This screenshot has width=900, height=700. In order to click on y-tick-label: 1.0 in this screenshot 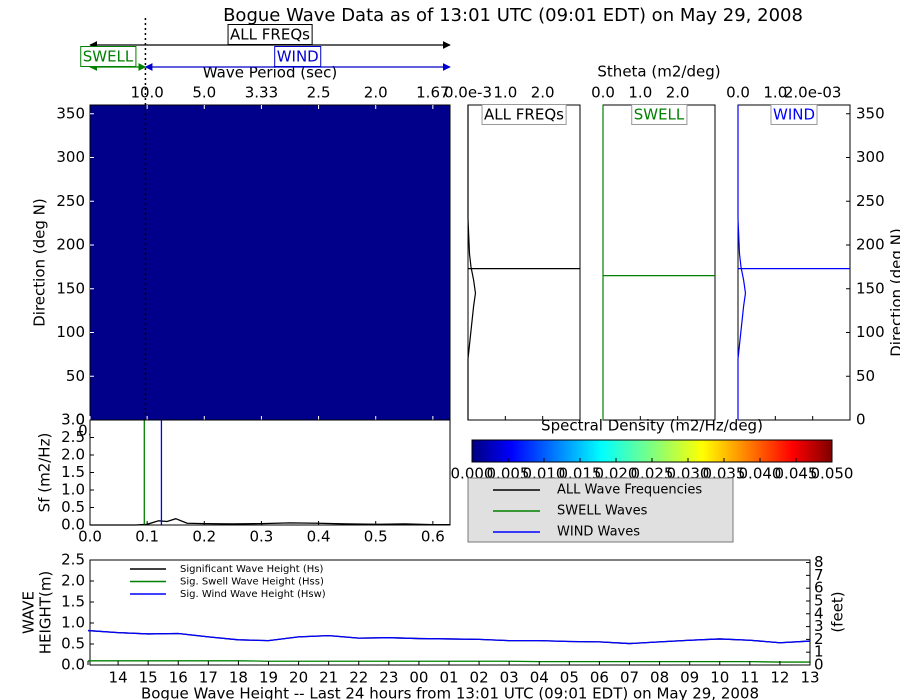, I will do `click(73, 623)`.